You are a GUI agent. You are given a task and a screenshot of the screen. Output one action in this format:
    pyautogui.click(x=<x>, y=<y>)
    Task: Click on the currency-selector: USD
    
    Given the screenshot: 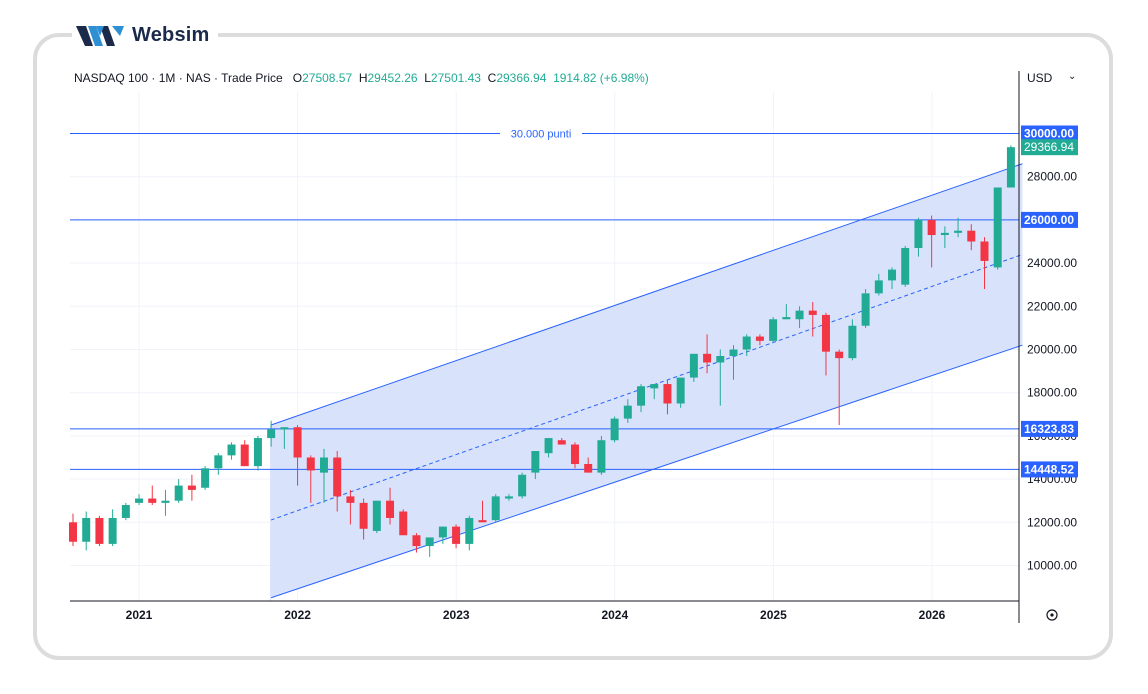 What is the action you would take?
    pyautogui.click(x=1040, y=78)
    